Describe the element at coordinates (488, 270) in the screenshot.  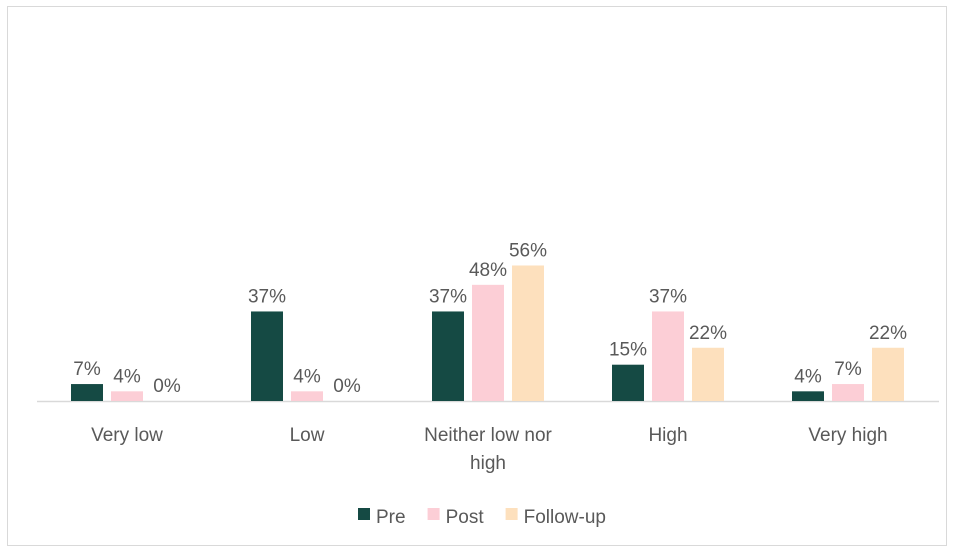
I see `data-label: 48%` at that location.